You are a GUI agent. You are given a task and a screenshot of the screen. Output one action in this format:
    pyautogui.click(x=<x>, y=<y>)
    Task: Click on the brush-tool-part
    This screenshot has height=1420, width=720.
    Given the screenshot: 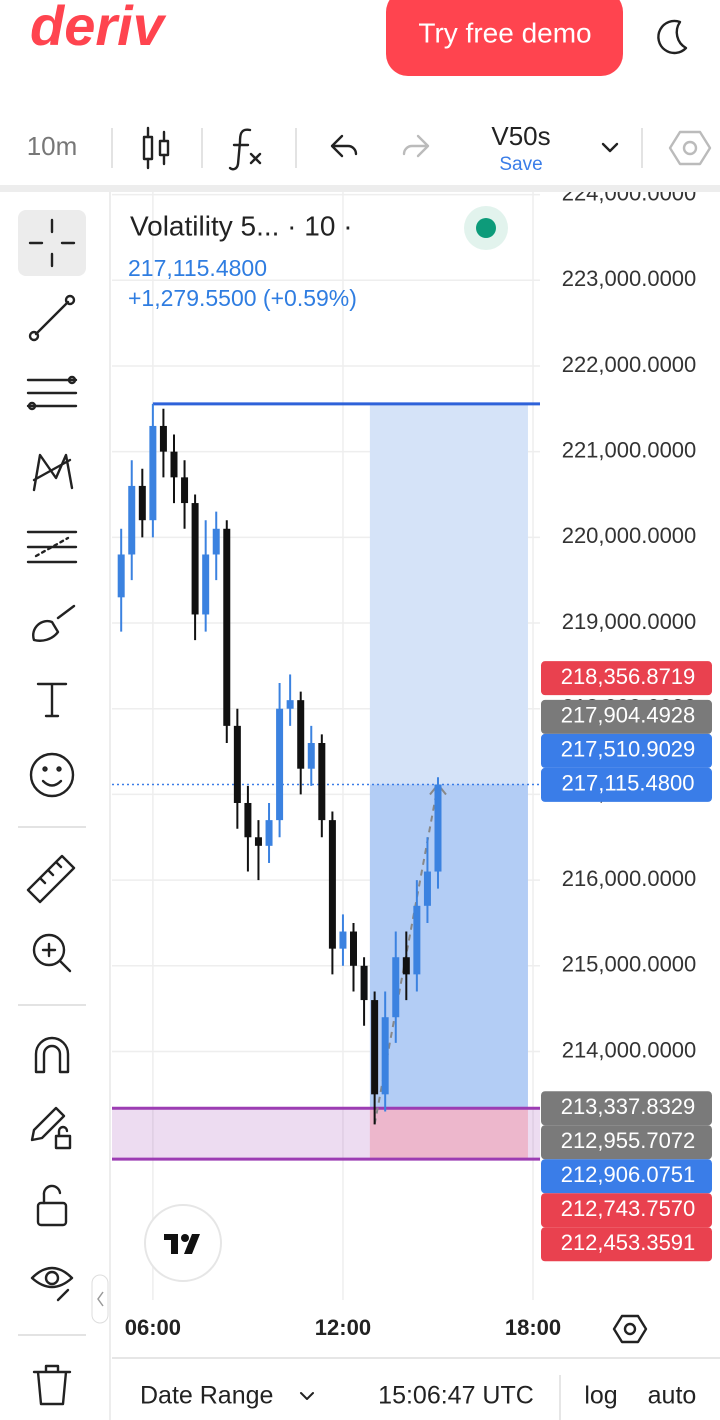 What is the action you would take?
    pyautogui.click(x=54, y=623)
    